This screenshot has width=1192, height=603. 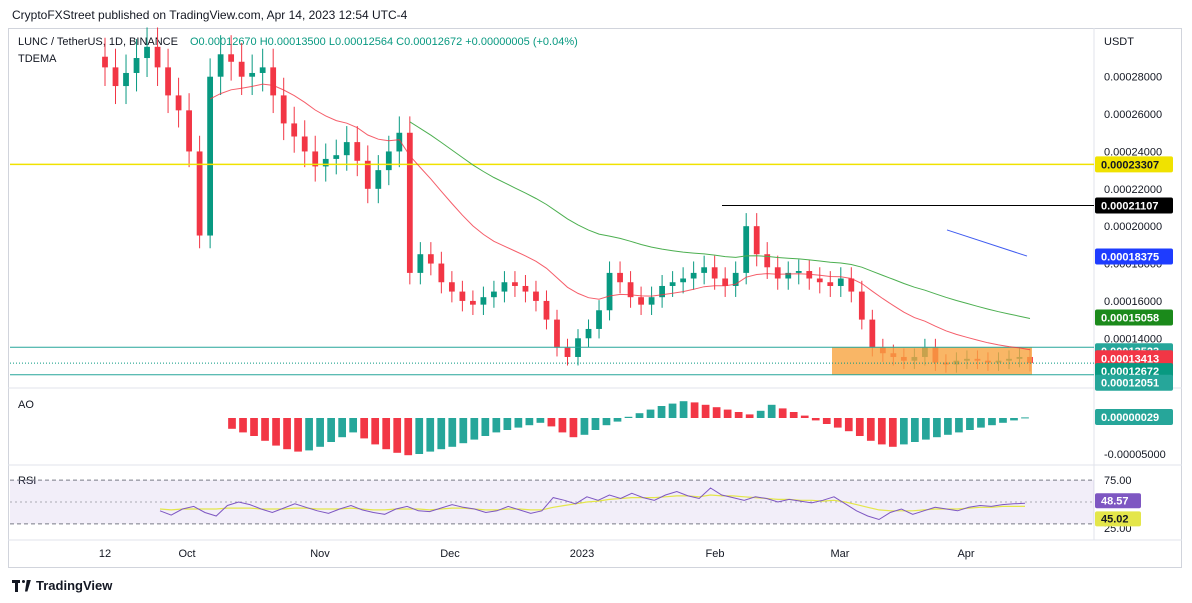 I want to click on price-label-text: 0.00018375, so click(x=1130, y=258).